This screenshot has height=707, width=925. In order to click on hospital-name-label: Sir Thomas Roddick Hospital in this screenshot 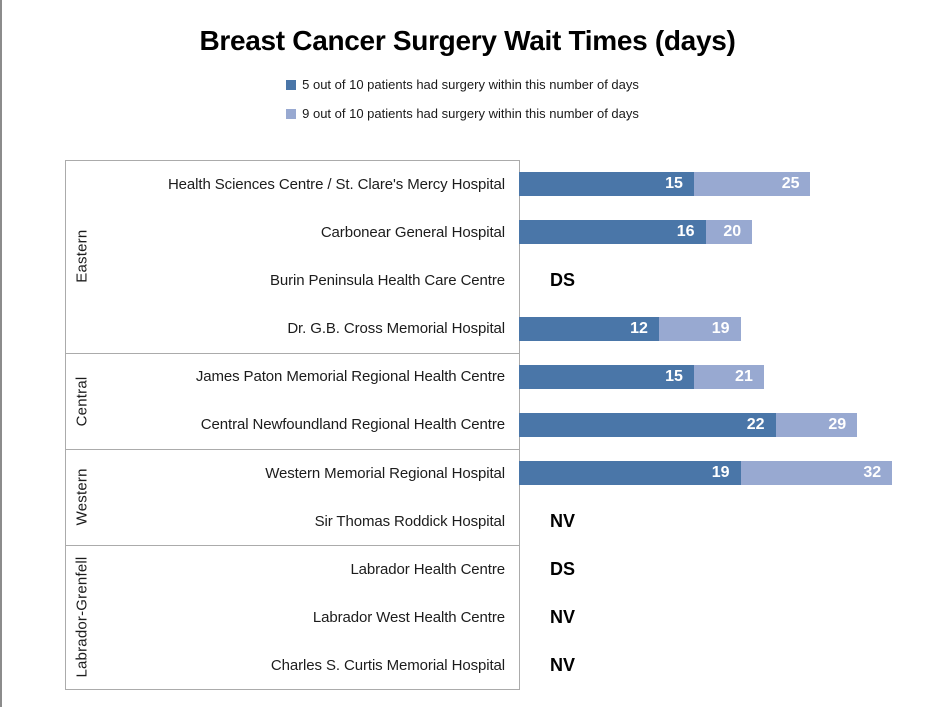, I will do `click(410, 521)`.